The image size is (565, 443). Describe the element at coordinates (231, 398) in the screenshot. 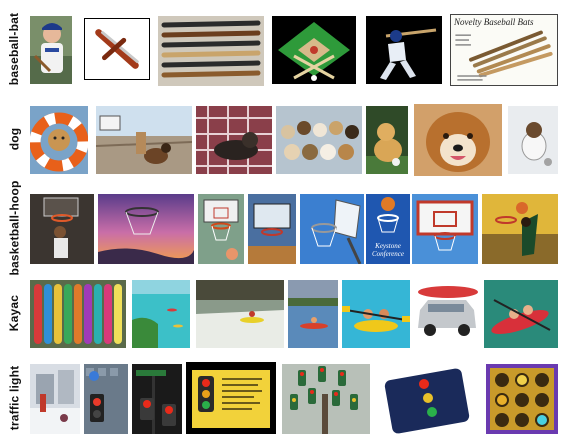

I see `traffic-signal-poster` at that location.